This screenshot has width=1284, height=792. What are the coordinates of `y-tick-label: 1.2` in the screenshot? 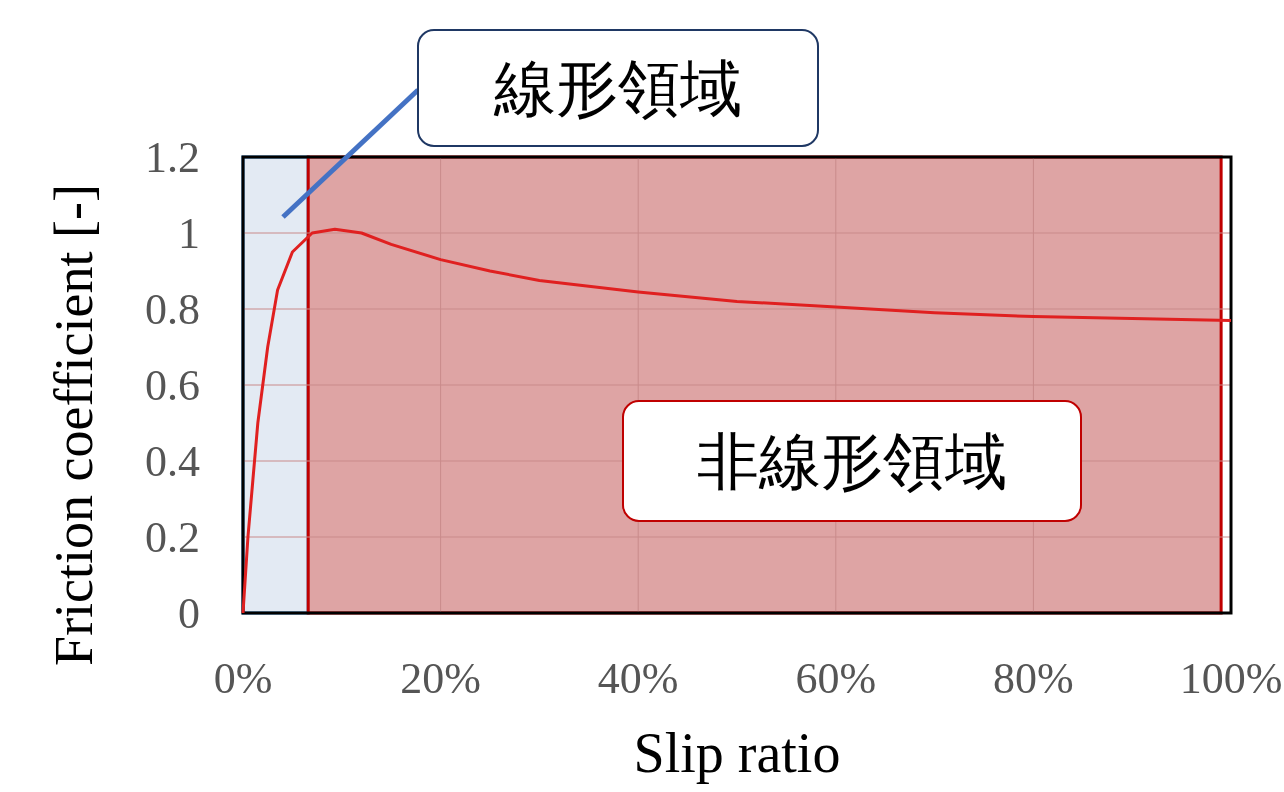 It's located at (172, 157).